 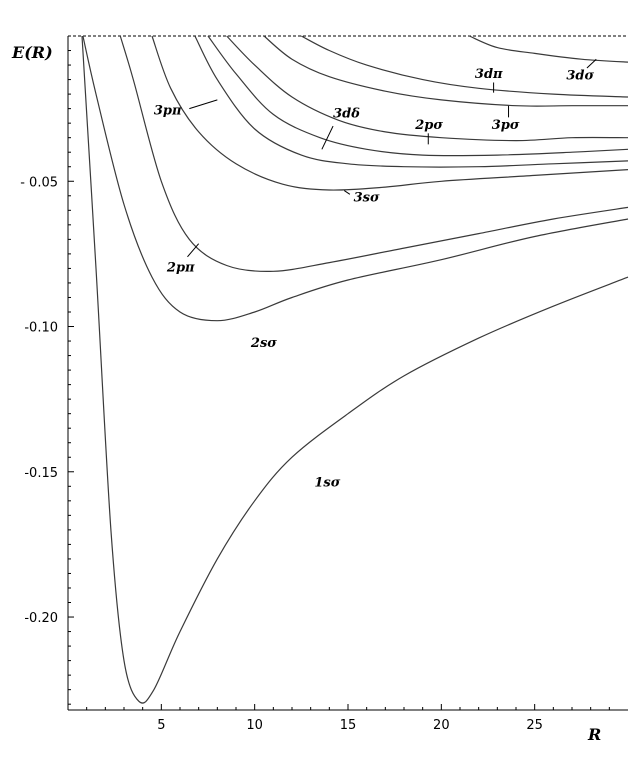 I want to click on curve-label: 2sσ, so click(x=263, y=343).